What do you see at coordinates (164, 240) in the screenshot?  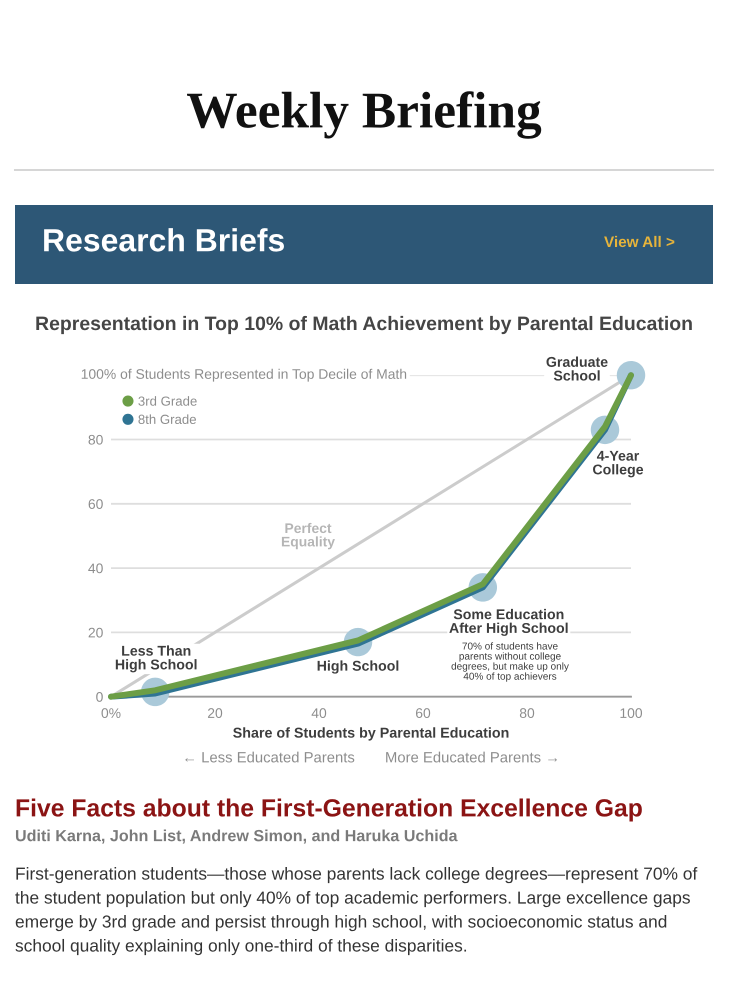 I see `text: Research Briefs` at bounding box center [164, 240].